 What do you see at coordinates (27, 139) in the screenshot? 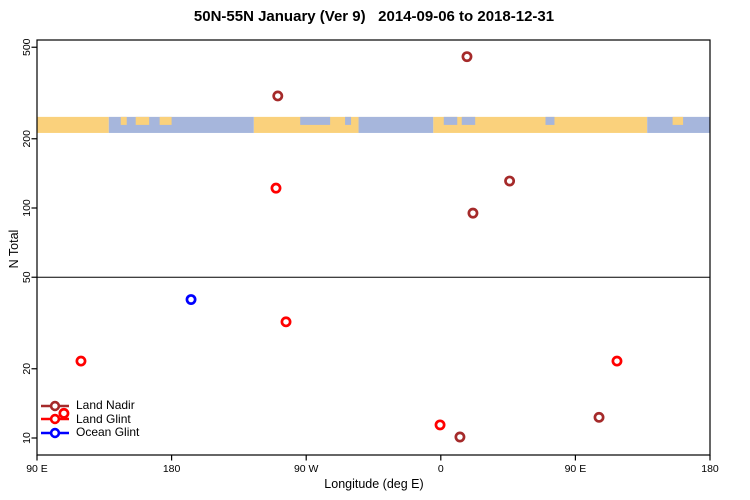
I see `y-tick-label: 200` at bounding box center [27, 139].